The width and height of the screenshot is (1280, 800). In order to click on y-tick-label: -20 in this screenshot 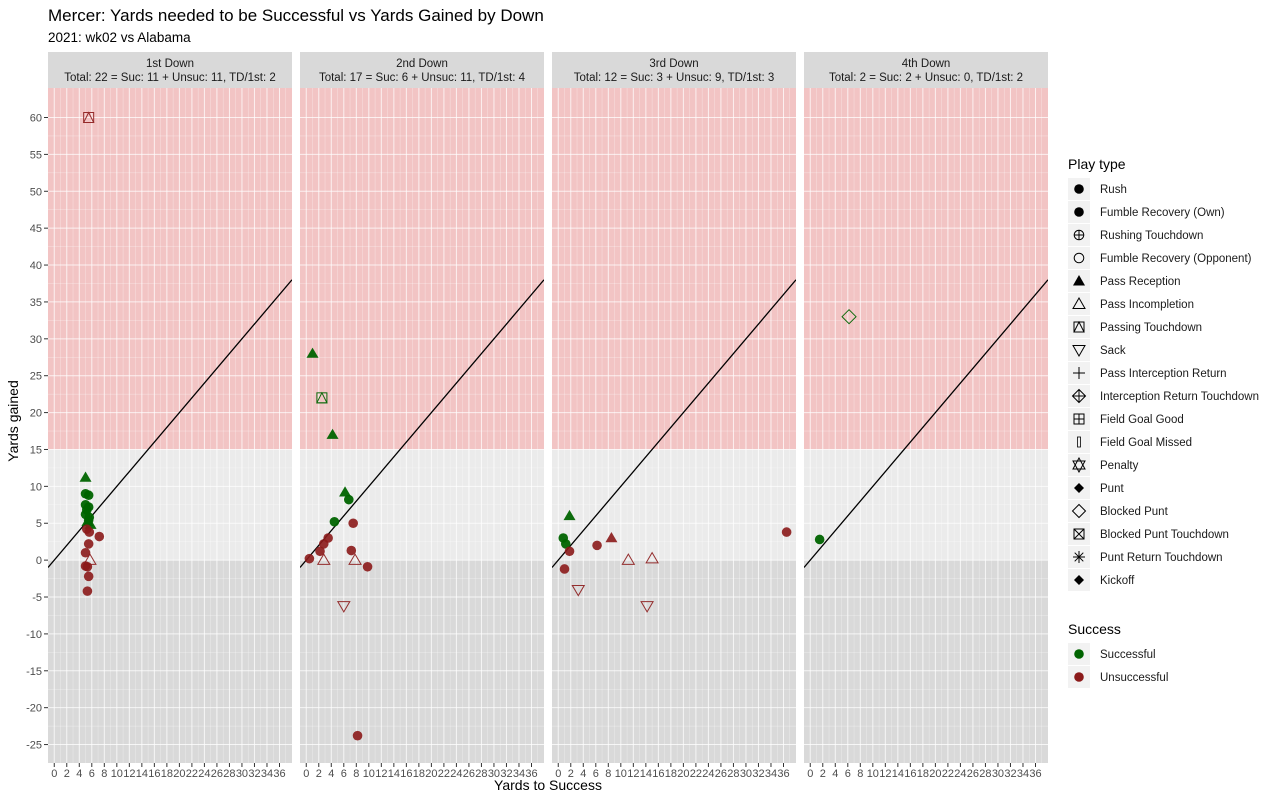, I will do `click(34, 709)`.